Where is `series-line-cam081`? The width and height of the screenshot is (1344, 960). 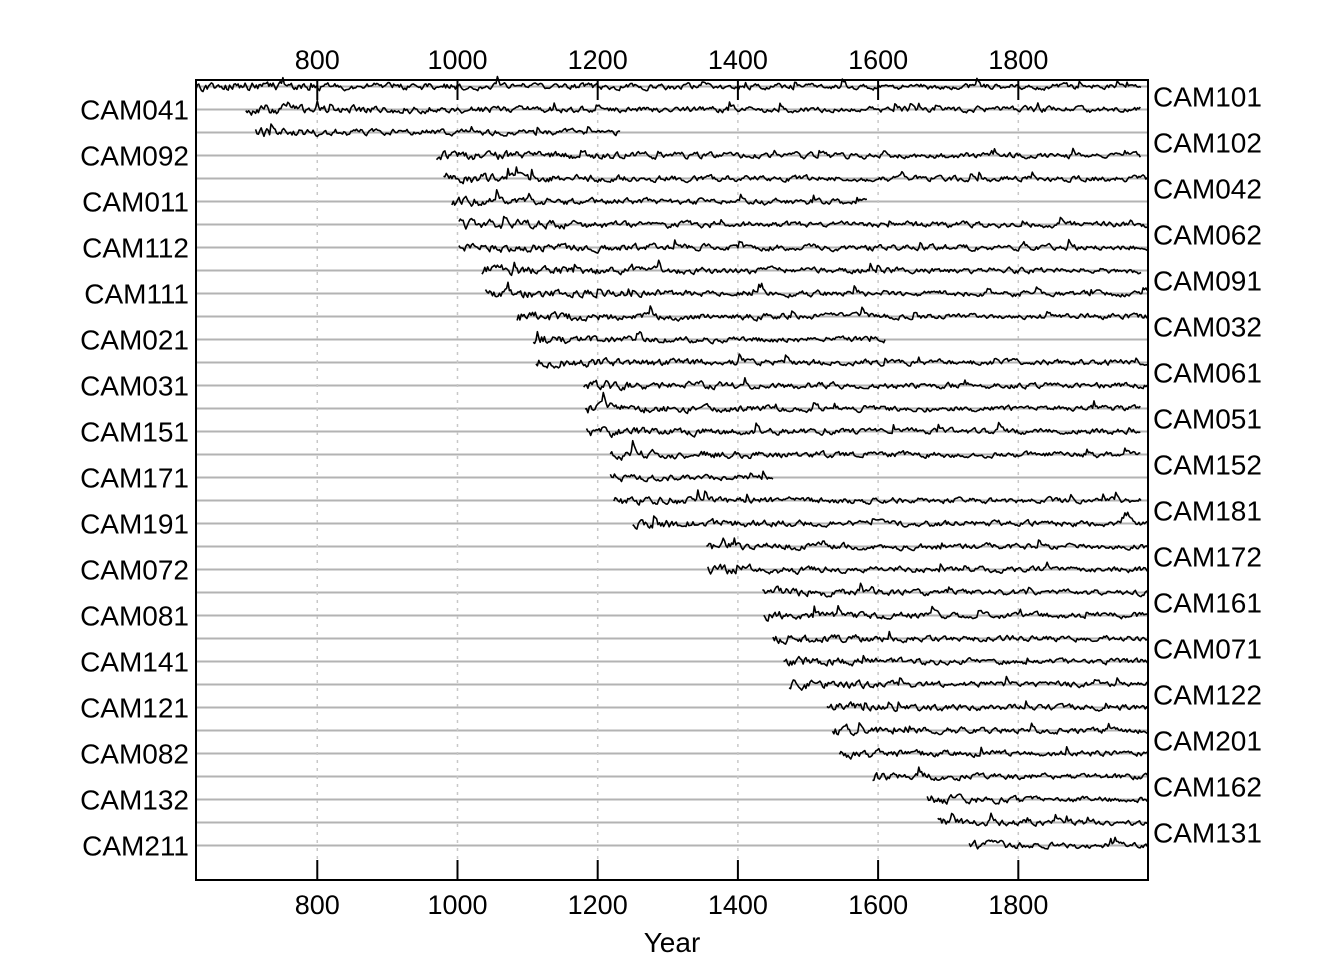 series-line-cam081 is located at coordinates (832, 313).